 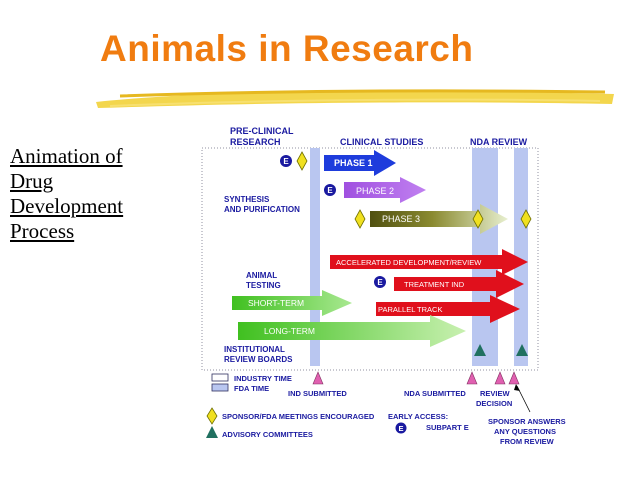 I want to click on phase1-label: PHASE 1, so click(x=353, y=163).